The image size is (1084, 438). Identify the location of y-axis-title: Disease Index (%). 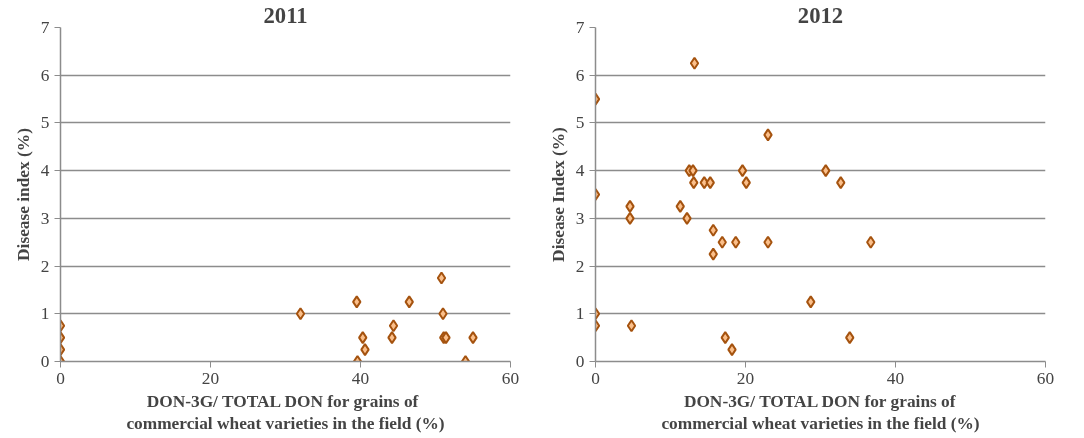
(558, 194).